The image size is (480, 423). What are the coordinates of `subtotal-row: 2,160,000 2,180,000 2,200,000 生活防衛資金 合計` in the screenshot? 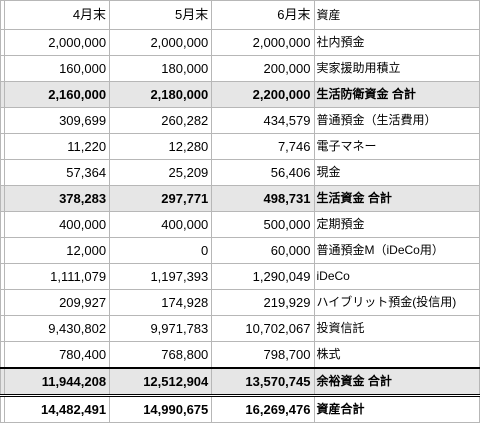 It's located at (240, 94).